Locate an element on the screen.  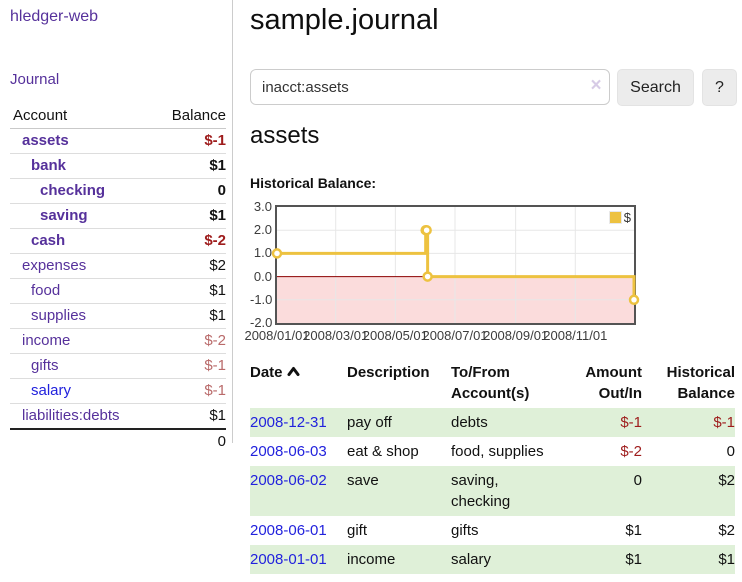
date-column-header: Date is located at coordinates (298, 383).